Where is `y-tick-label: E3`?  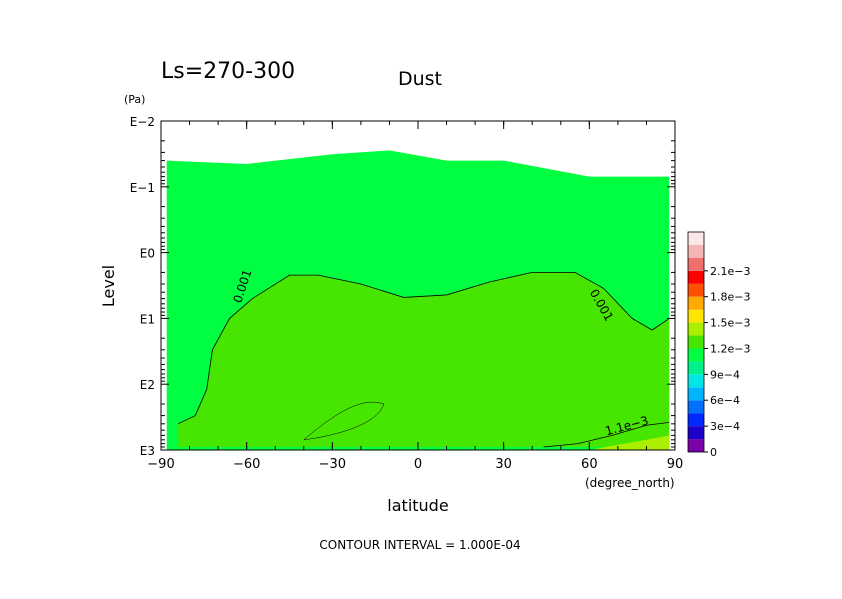 y-tick-label: E3 is located at coordinates (147, 451).